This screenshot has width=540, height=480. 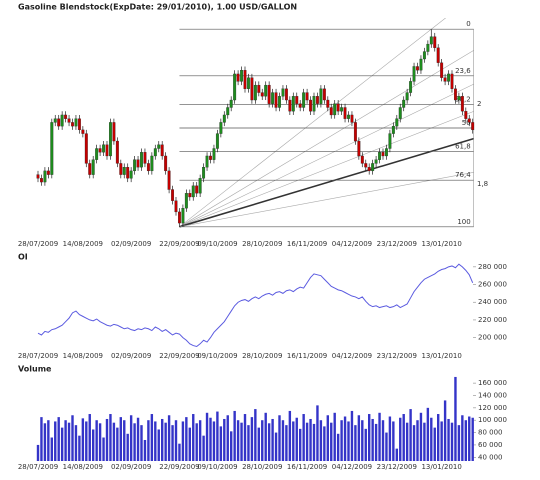 I want to click on y-tick-label: 60 000, so click(x=490, y=445).